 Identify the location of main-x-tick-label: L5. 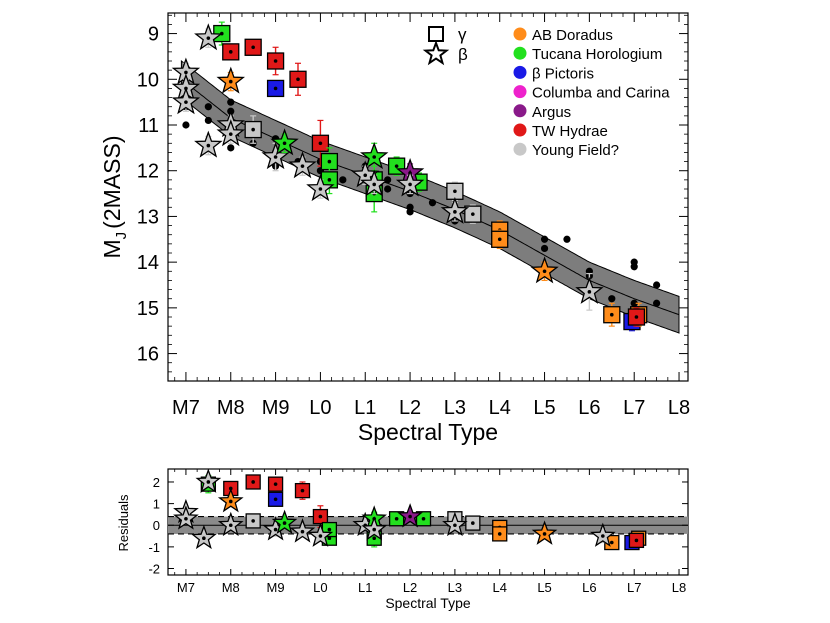
(544, 408).